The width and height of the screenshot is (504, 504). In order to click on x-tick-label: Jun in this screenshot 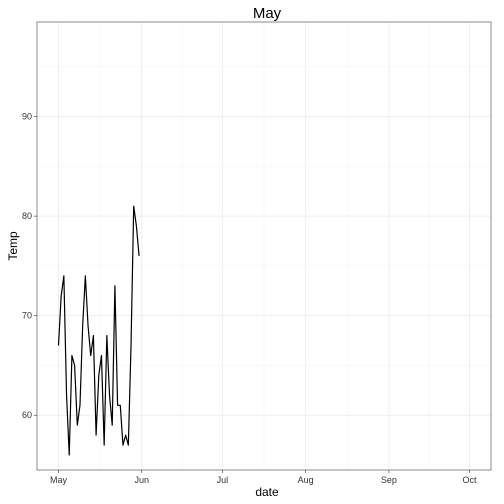, I will do `click(142, 480)`.